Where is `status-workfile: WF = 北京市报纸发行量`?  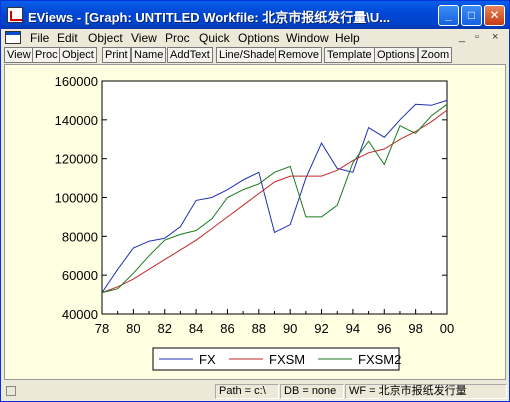 status-workfile: WF = 北京市报纸发行量 is located at coordinates (426, 391).